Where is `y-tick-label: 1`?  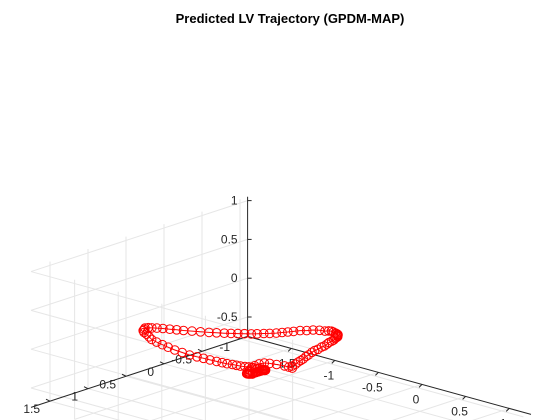 y-tick-label: 1 is located at coordinates (74, 397).